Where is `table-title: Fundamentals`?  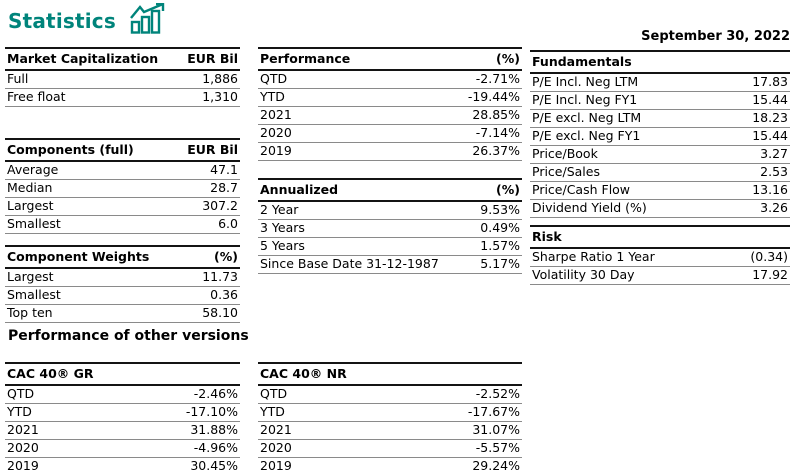
table-title: Fundamentals is located at coordinates (582, 61).